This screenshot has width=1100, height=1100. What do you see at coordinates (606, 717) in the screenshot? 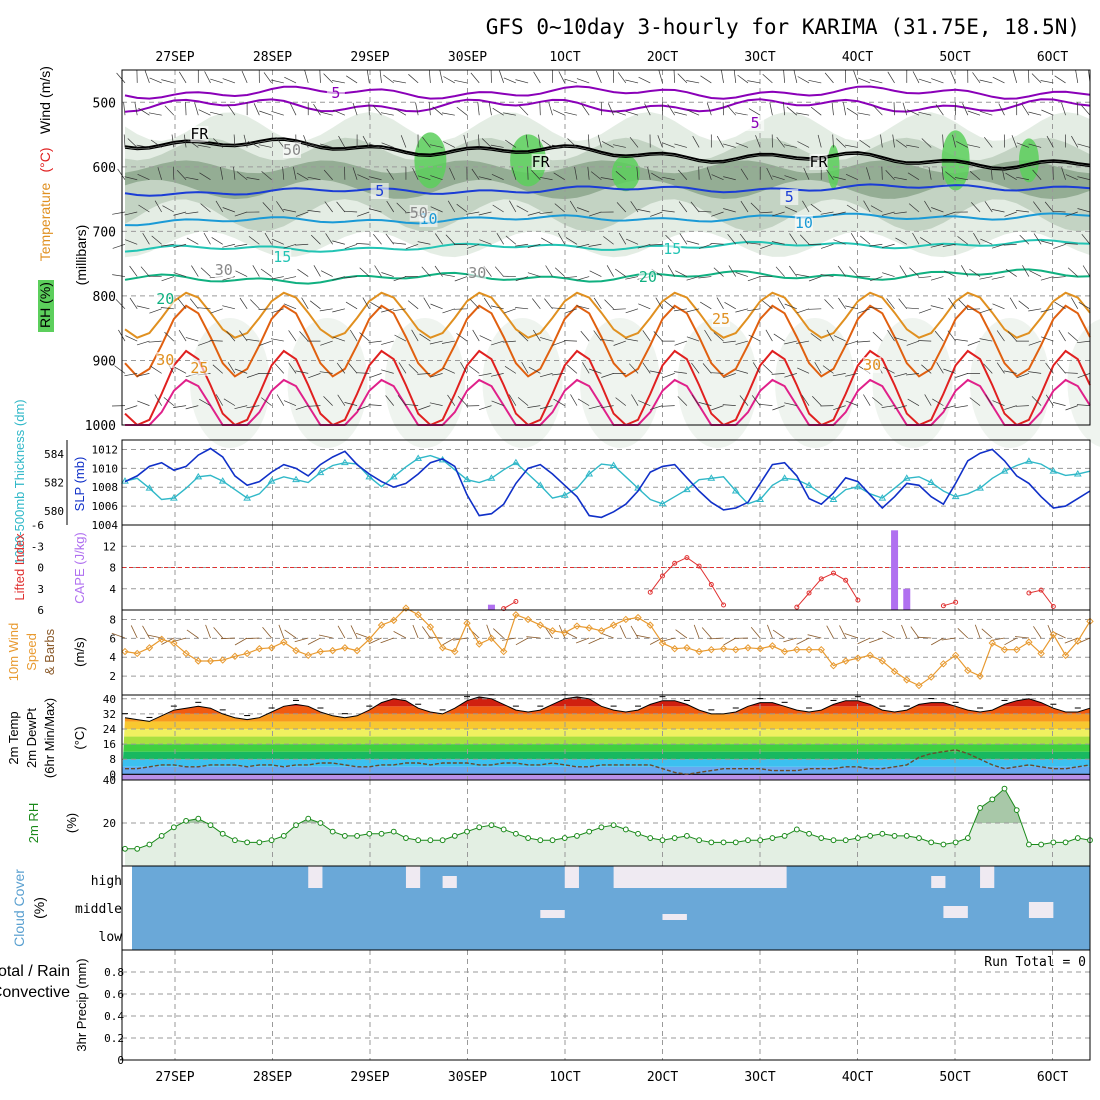
I see `temp-band` at bounding box center [606, 717].